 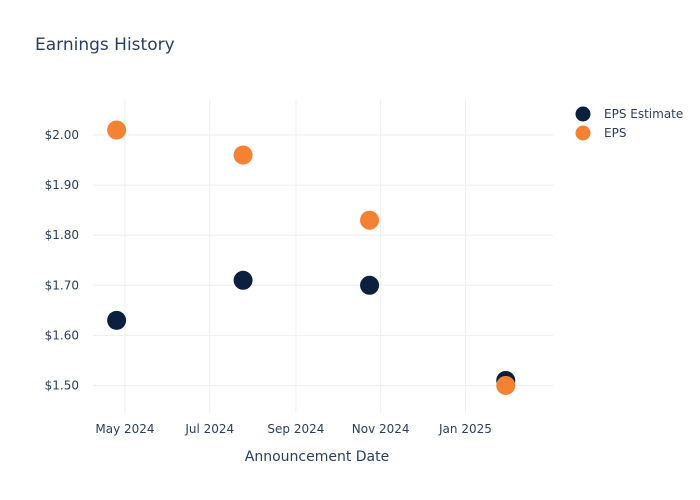 I want to click on y-tick-label: $1.60, so click(x=62, y=335).